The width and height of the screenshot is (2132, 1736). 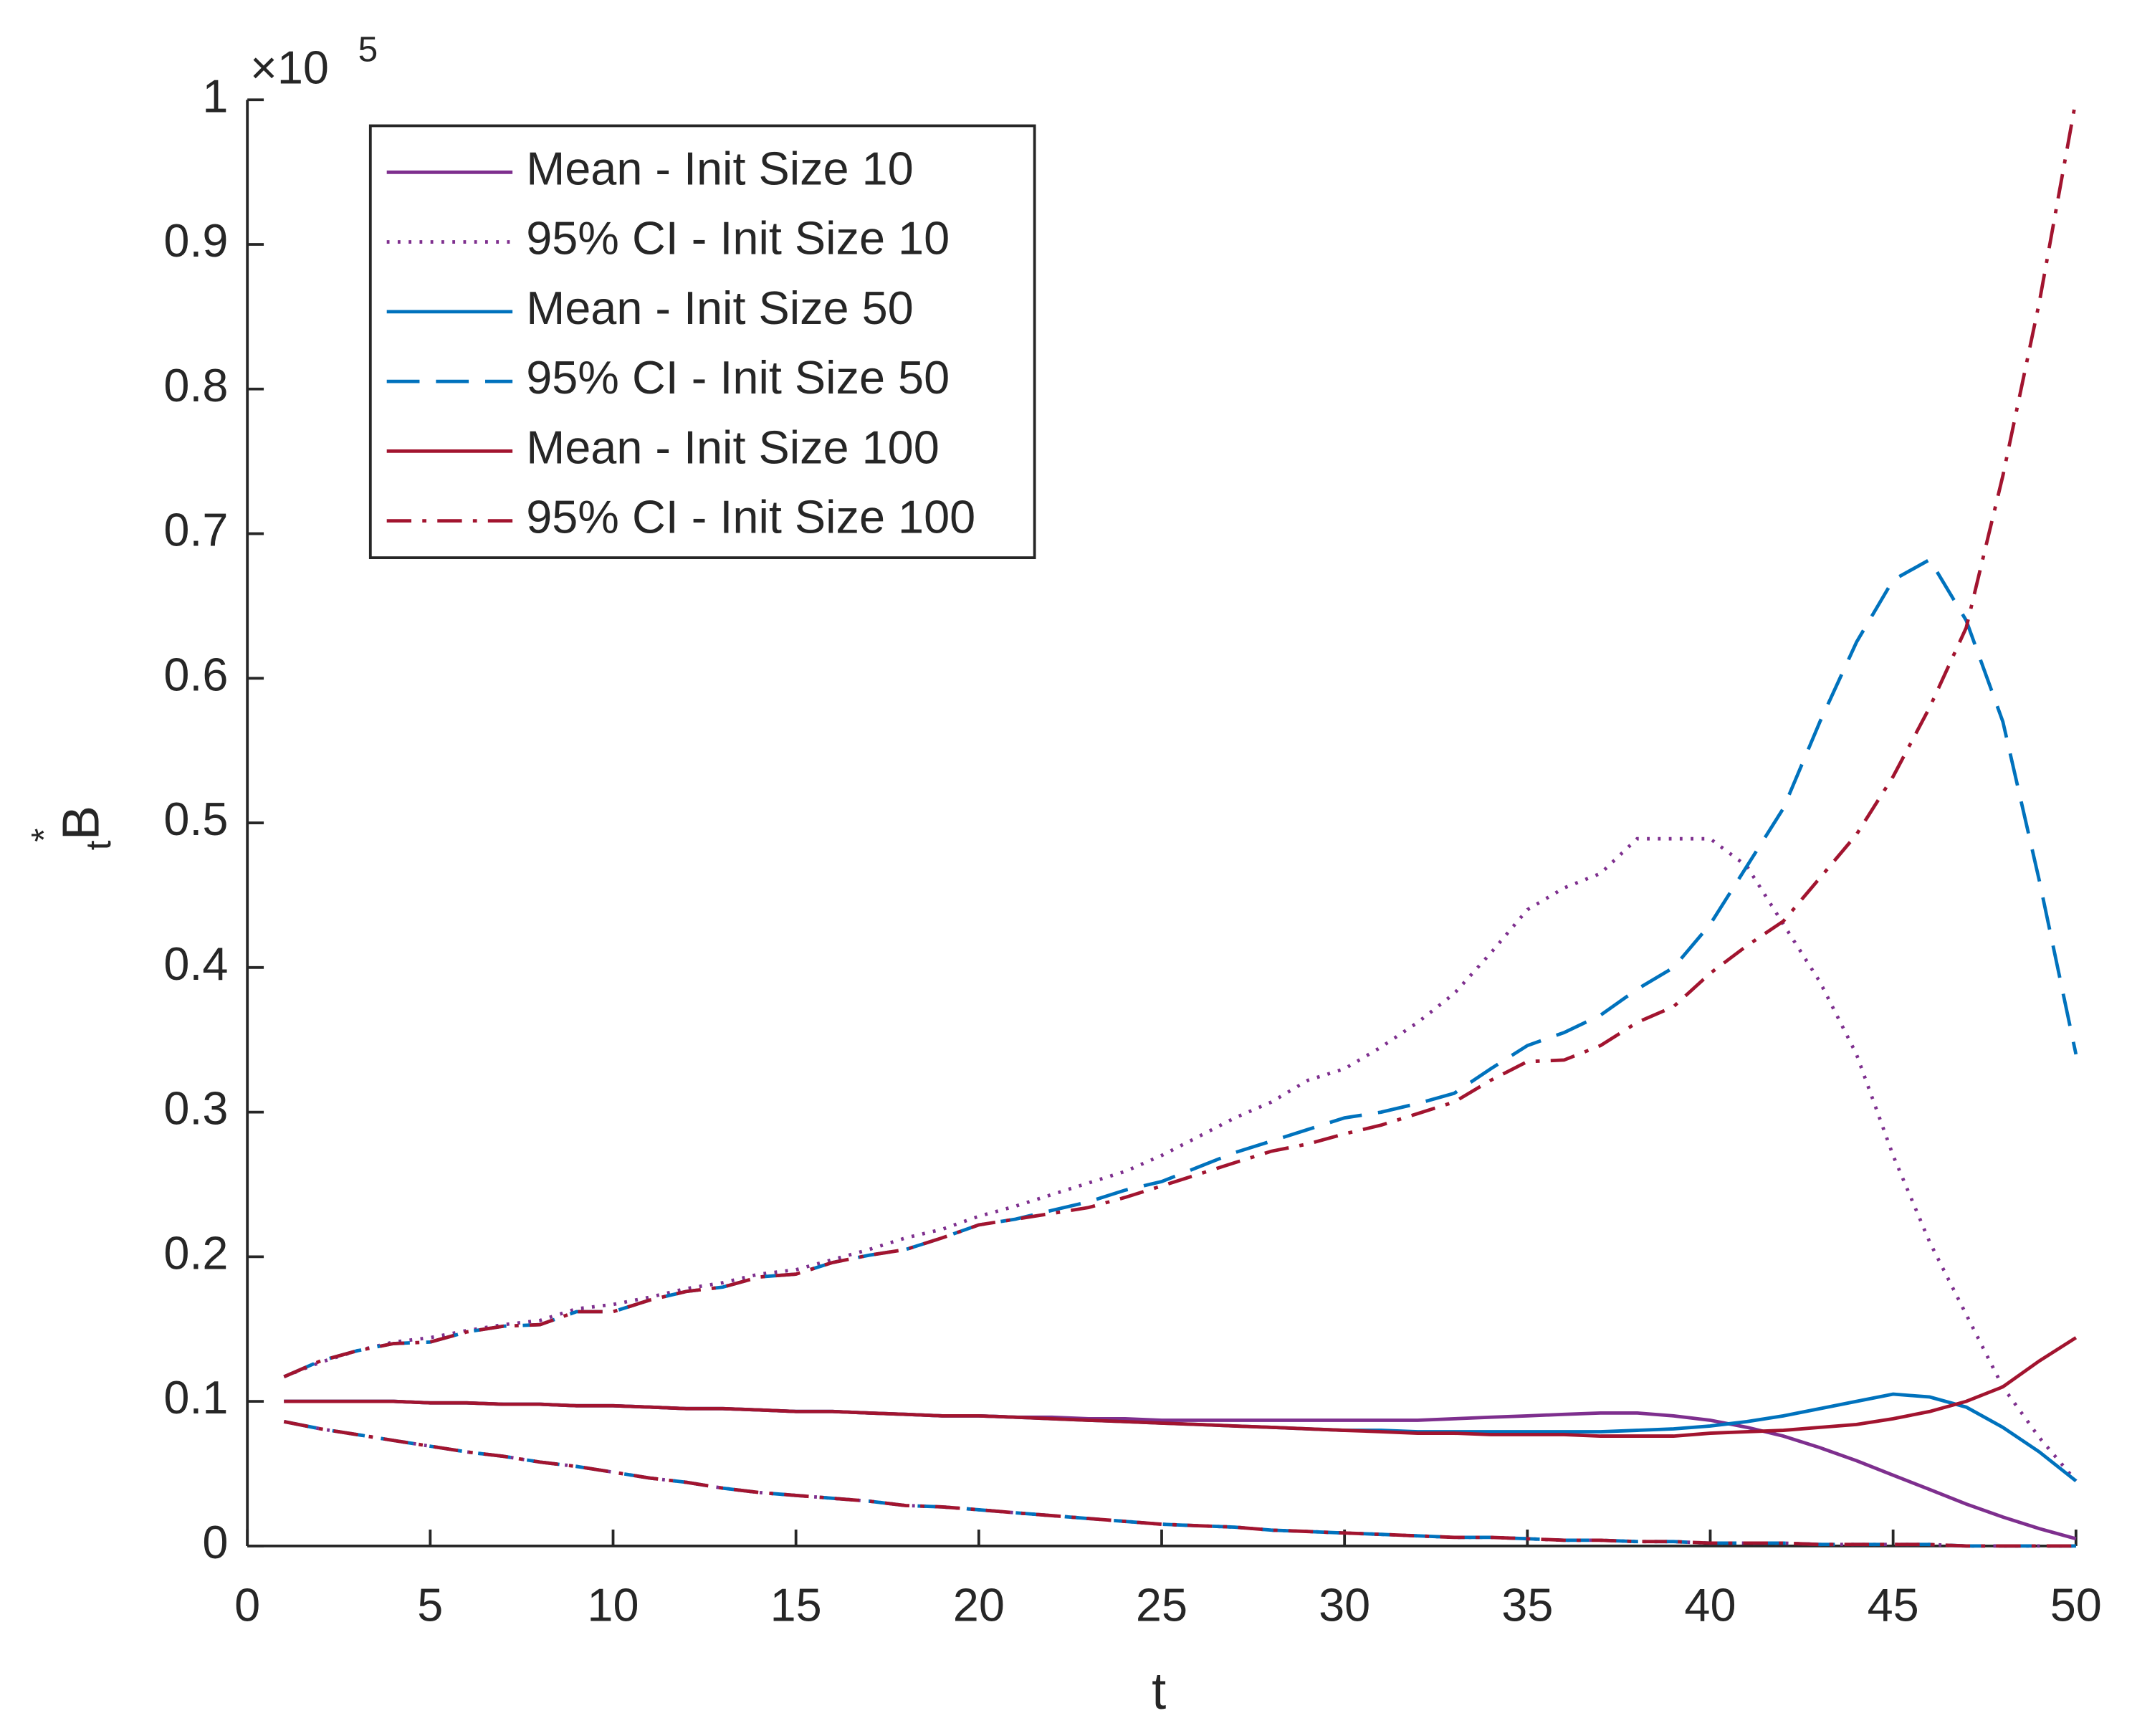 What do you see at coordinates (195, 964) in the screenshot?
I see `y-tick-label: 0.4` at bounding box center [195, 964].